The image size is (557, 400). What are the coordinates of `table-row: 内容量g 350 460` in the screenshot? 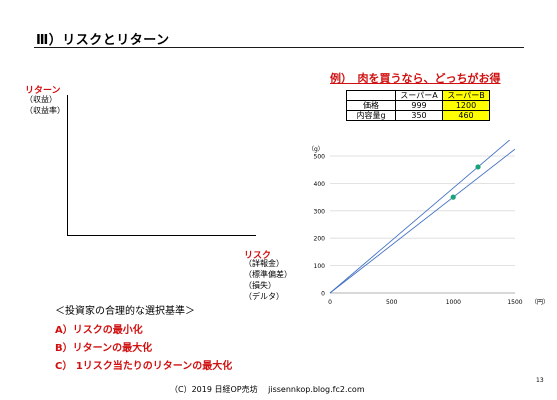 It's located at (418, 115).